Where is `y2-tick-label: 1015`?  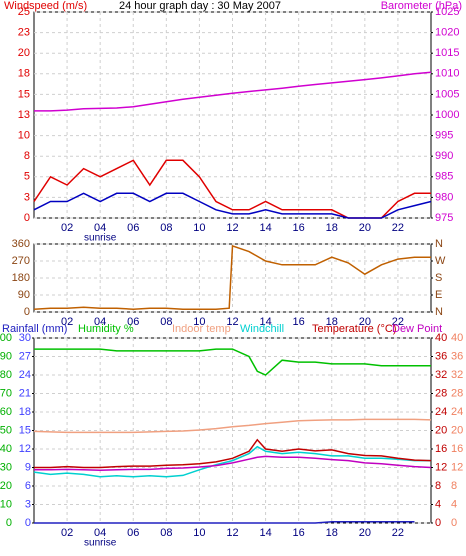
y2-tick-label: 1015 is located at coordinates (447, 53).